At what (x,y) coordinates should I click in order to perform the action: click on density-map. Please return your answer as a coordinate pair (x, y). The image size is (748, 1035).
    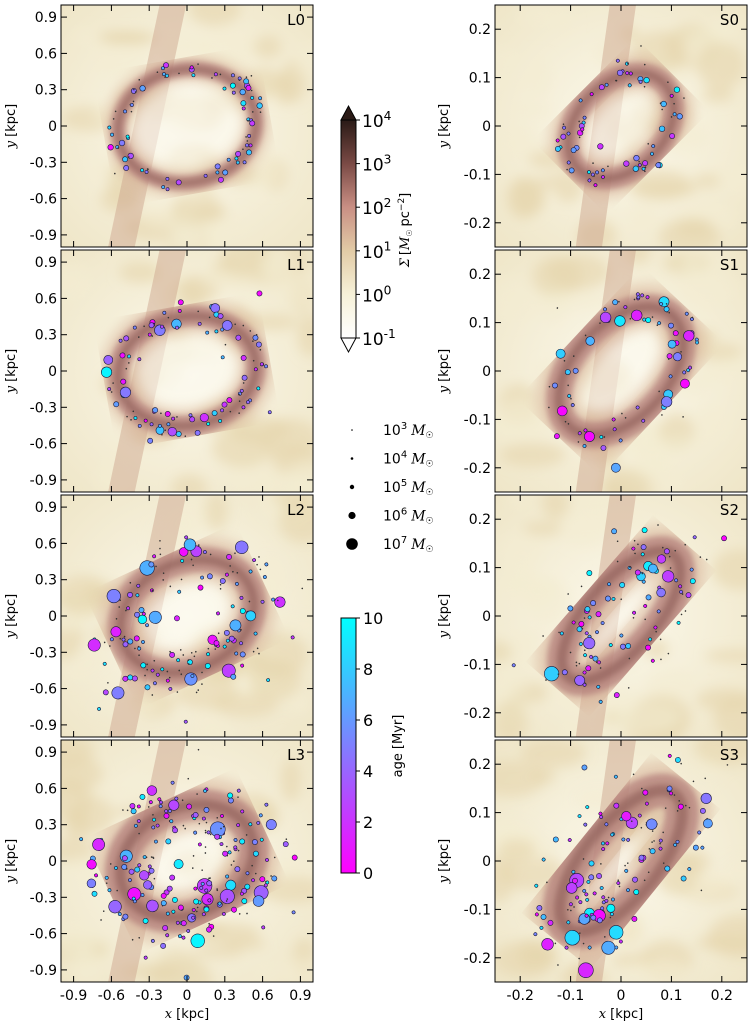
    Looking at the image, I should click on (621, 126).